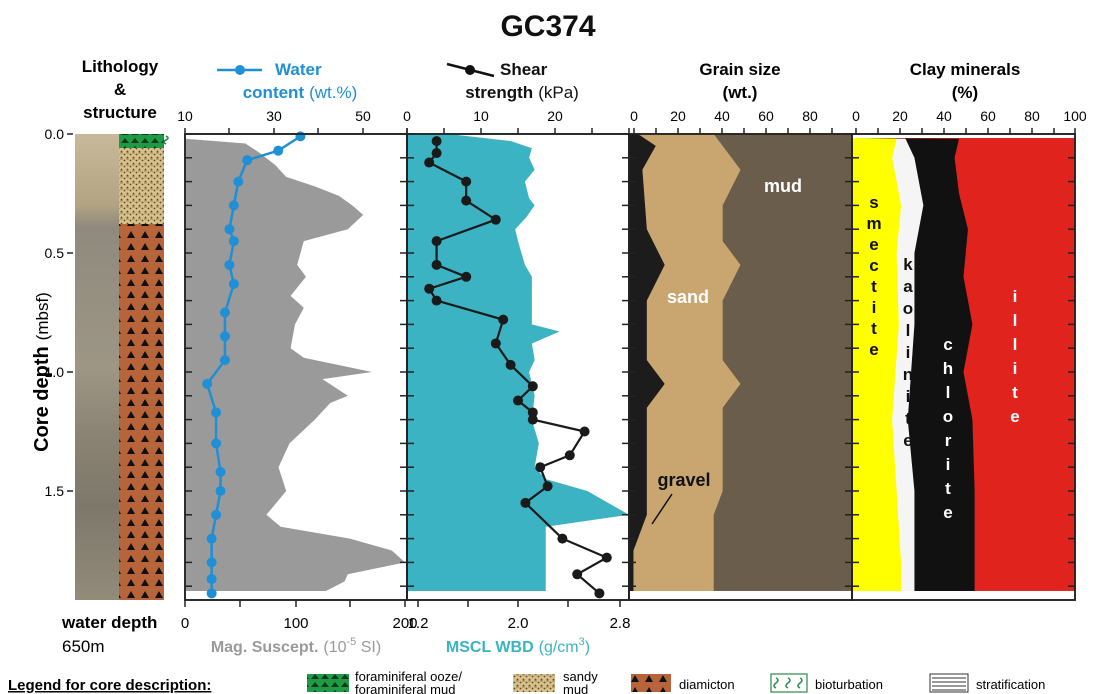 The image size is (1093, 694). I want to click on clay-top-tick: 60, so click(988, 116).